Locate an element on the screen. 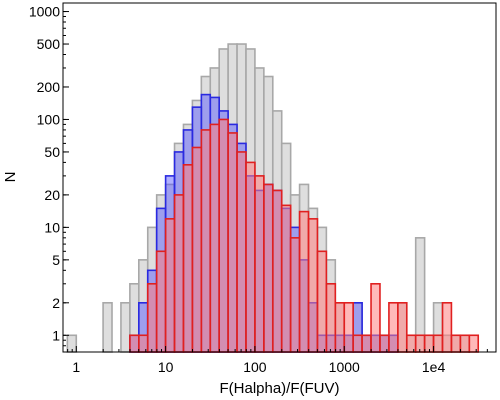 The height and width of the screenshot is (400, 500). x-axis-label: F(Halpha)/F(FUV) is located at coordinates (279, 388).